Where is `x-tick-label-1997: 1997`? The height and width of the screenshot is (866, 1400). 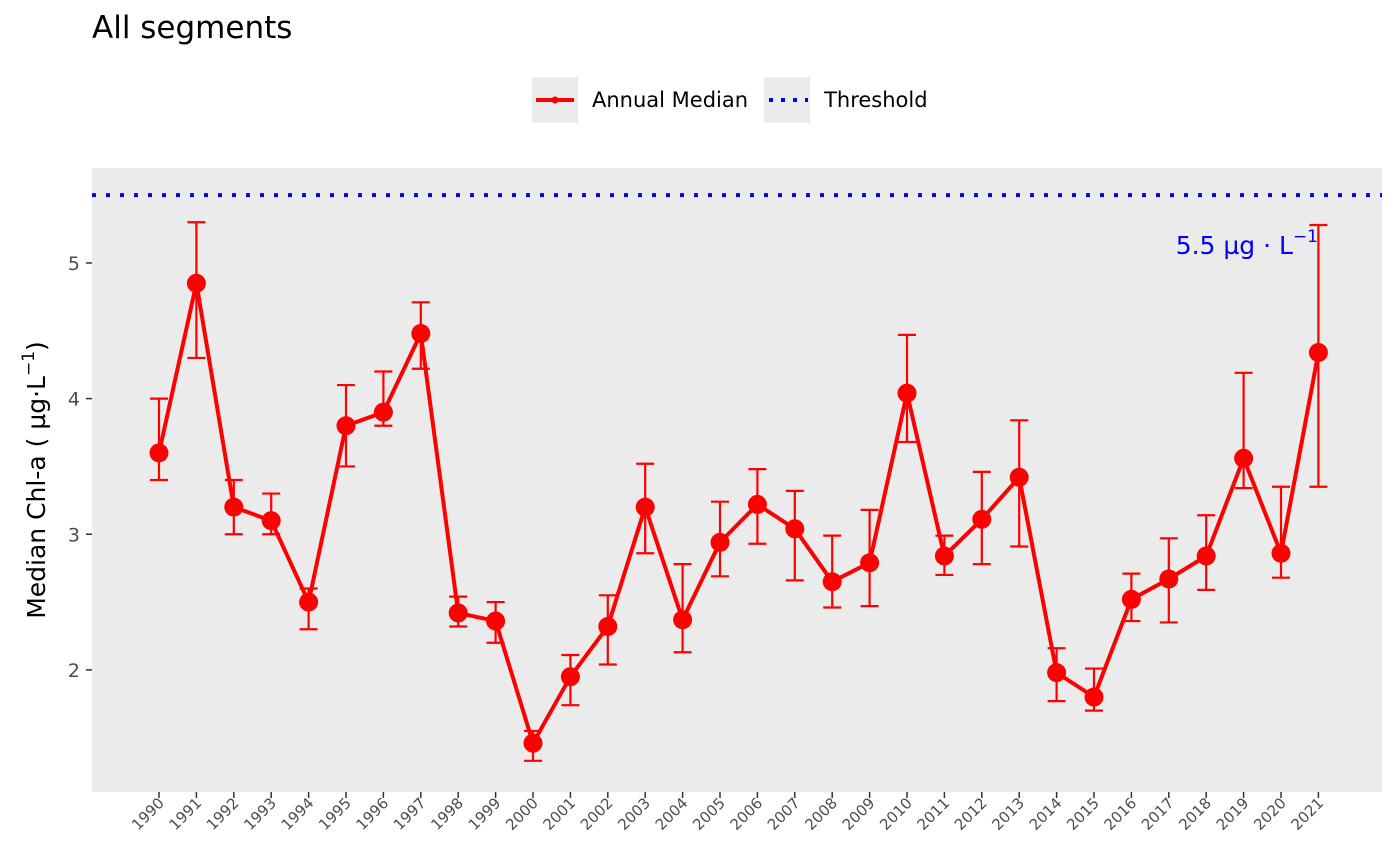 x-tick-label-1997: 1997 is located at coordinates (410, 814).